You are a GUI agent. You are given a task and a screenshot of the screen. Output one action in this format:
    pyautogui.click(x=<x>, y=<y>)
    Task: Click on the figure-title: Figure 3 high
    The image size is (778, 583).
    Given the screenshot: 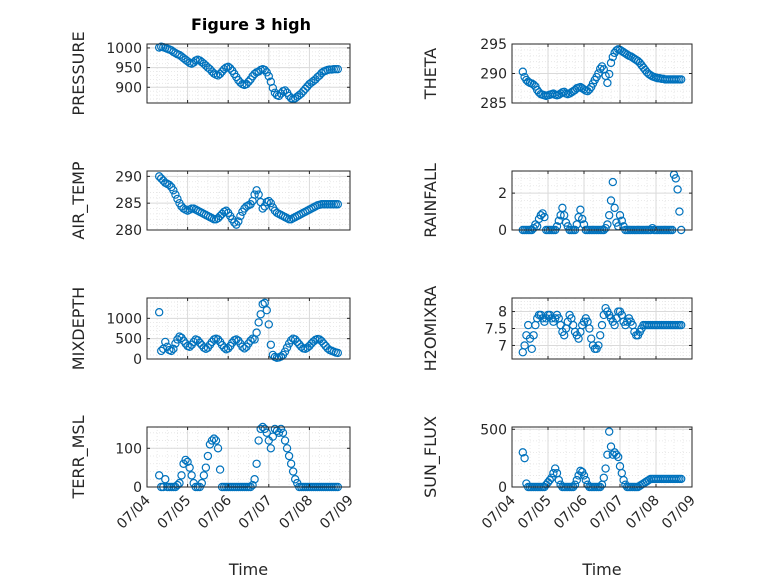 What is the action you would take?
    pyautogui.click(x=251, y=24)
    